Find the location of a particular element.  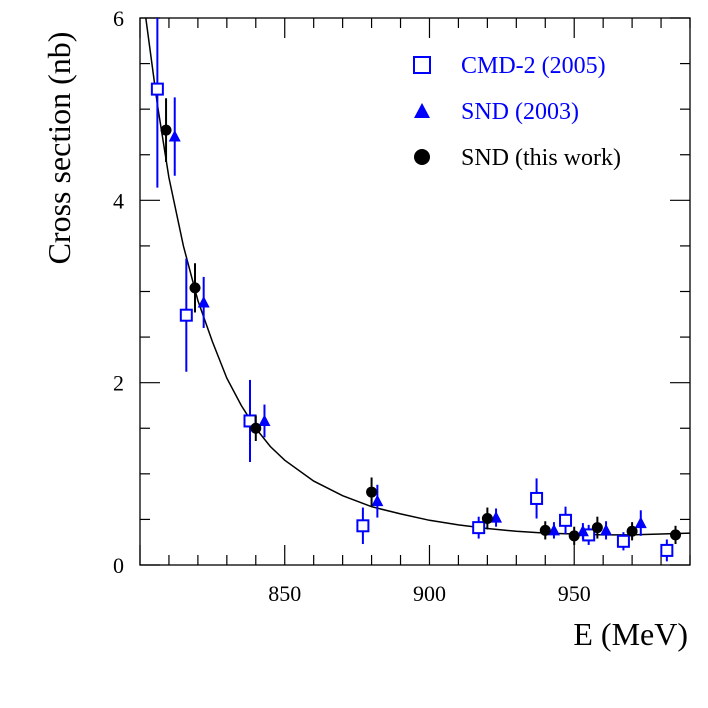

y-tick-label: 2 is located at coordinates (118, 383).